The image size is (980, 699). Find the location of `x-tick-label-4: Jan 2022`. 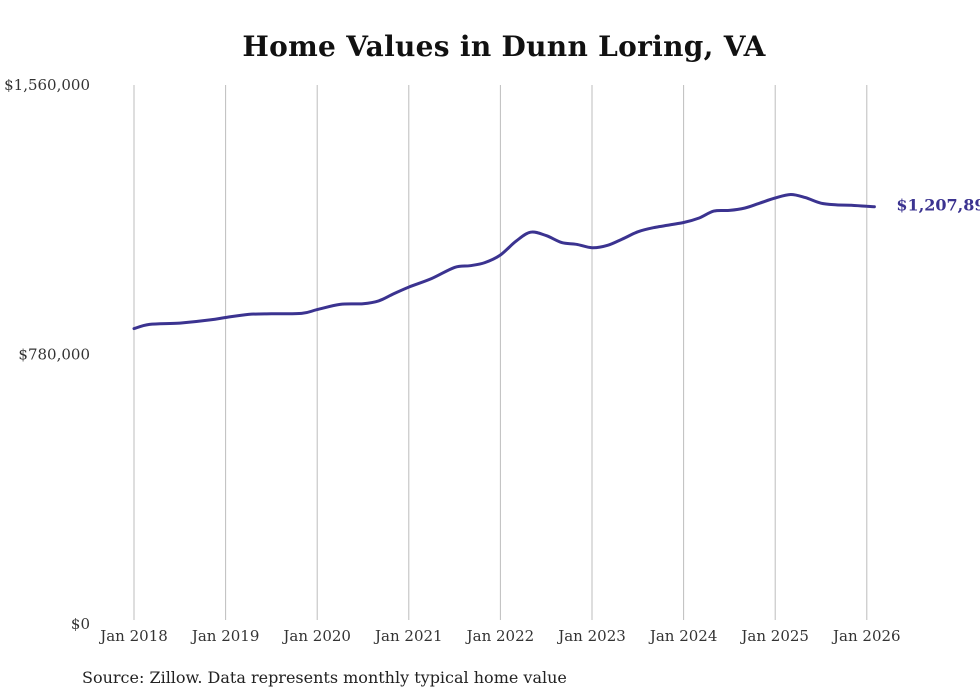

x-tick-label-4: Jan 2022 is located at coordinates (500, 636).